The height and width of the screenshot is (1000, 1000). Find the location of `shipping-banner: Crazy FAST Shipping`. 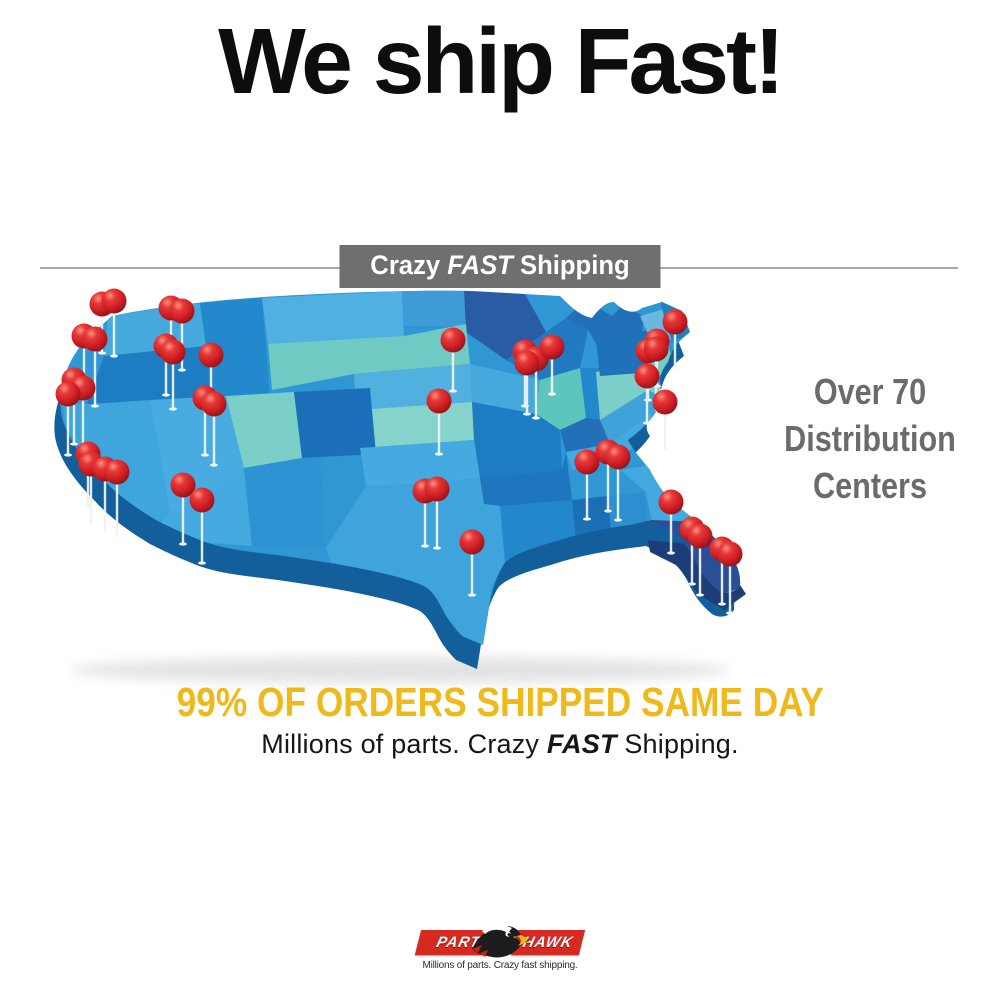

shipping-banner: Crazy FAST Shipping is located at coordinates (500, 266).